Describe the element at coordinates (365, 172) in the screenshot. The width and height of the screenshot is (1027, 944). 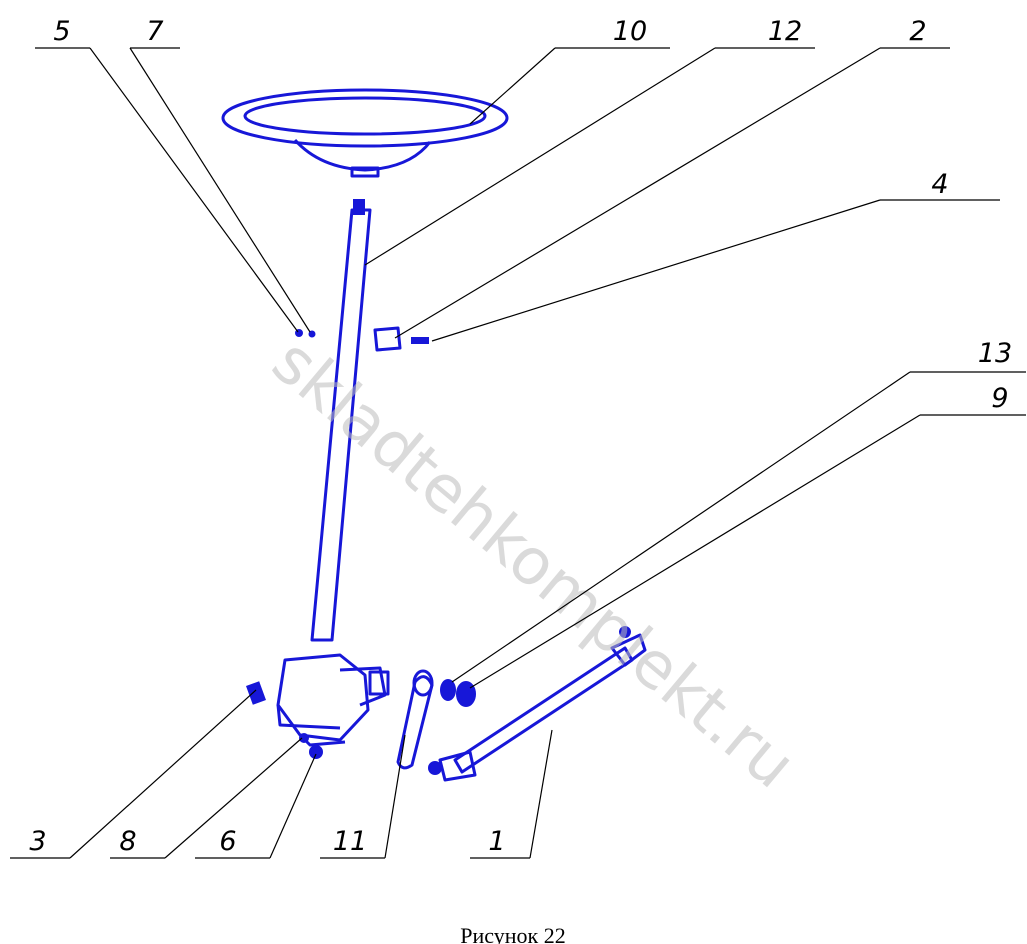
I see `wheel-nut` at that location.